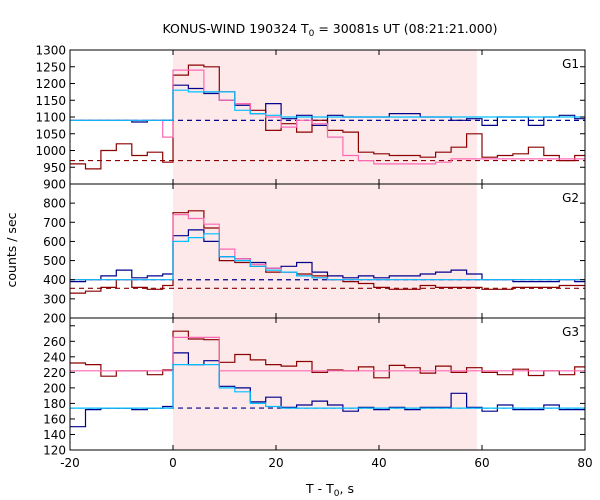 This screenshot has height=500, width=600. Describe the element at coordinates (54, 223) in the screenshot. I see `y-tick-label: 700` at that location.